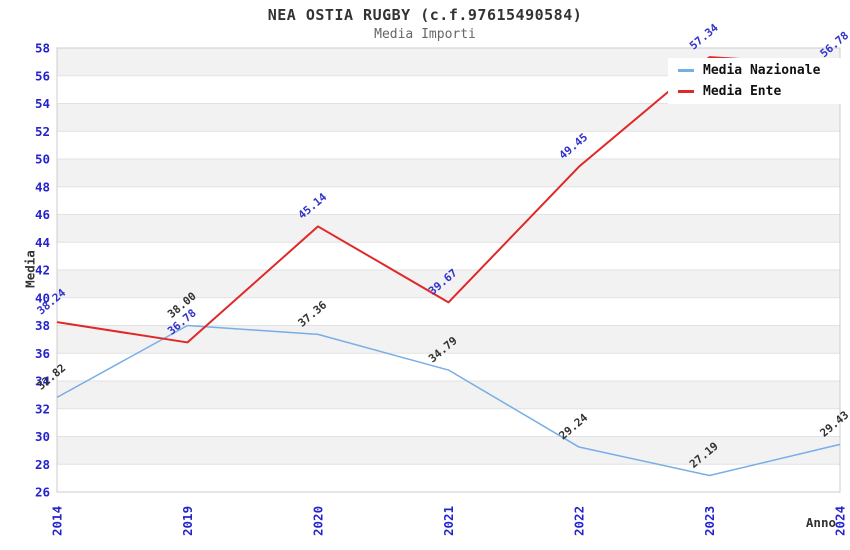 Image resolution: width=850 pixels, height=550 pixels. Describe the element at coordinates (42, 48) in the screenshot. I see `y-tick-label: 58` at that location.